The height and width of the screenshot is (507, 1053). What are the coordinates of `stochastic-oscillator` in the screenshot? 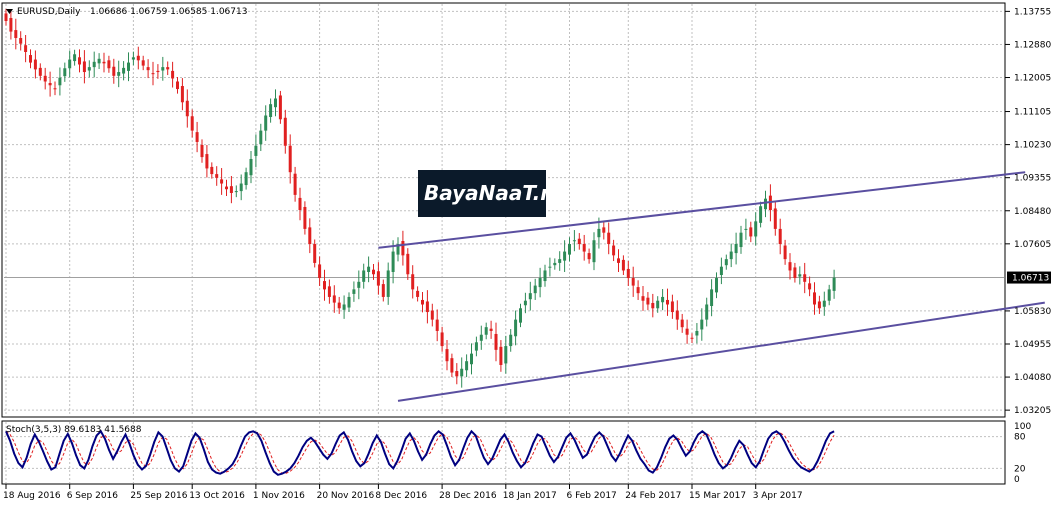 It's located at (420, 452).